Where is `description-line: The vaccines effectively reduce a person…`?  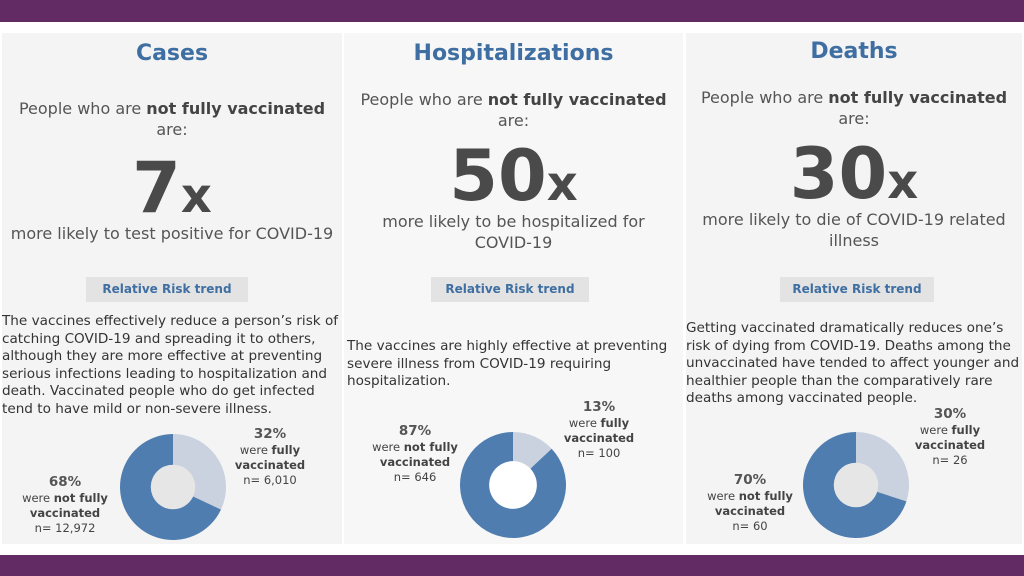
description-line: The vaccines effectively reduce a person… is located at coordinates (170, 321).